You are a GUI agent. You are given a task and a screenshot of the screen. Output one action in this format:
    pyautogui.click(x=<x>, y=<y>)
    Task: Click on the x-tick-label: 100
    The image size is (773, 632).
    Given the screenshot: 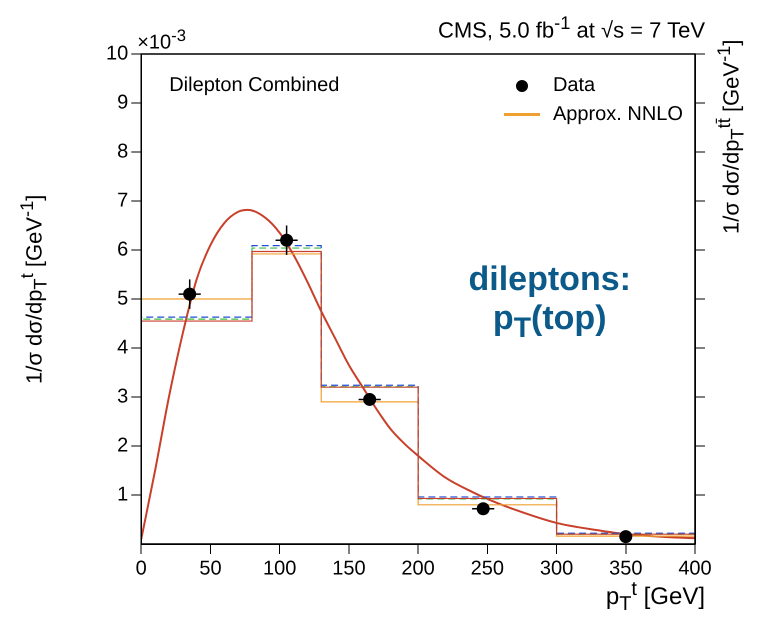 What is the action you would take?
    pyautogui.click(x=279, y=569)
    